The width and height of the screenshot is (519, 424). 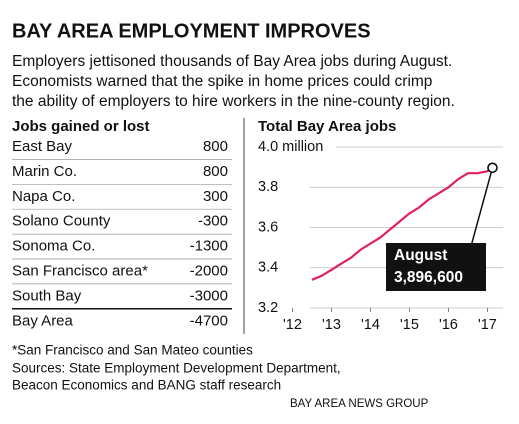 What do you see at coordinates (292, 325) in the screenshot?
I see `x-tick-label: '12` at bounding box center [292, 325].